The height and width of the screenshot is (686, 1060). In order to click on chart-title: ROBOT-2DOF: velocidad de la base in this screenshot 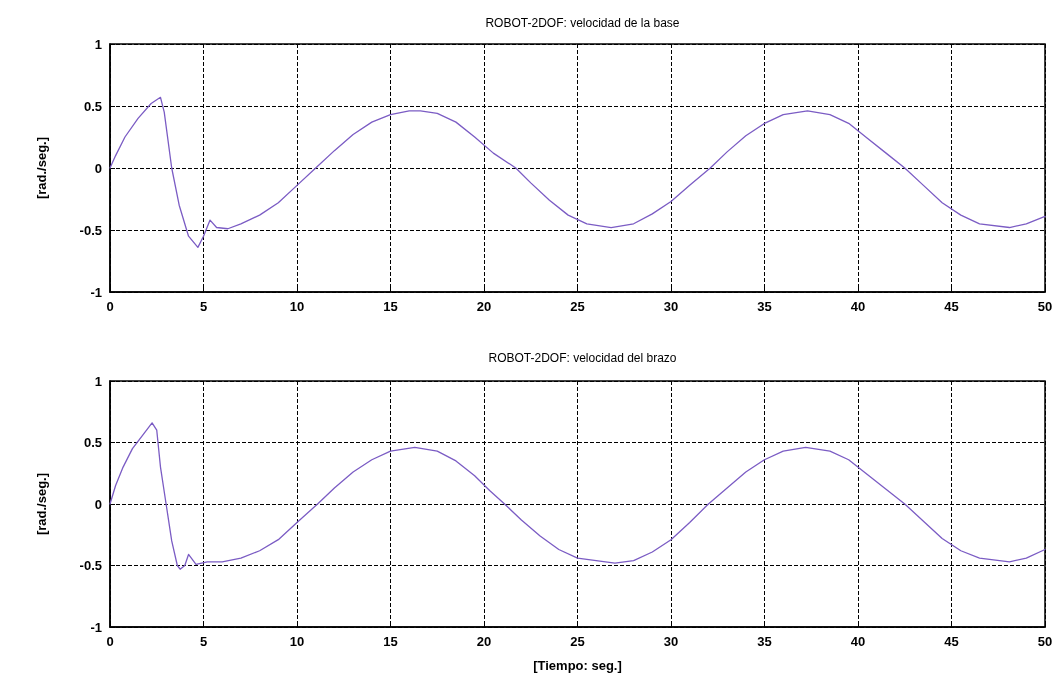, I will do `click(582, 23)`.